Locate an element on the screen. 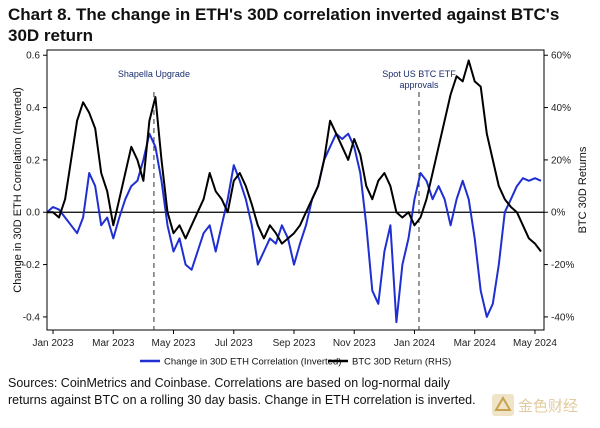  y-tick-label: 0.4 is located at coordinates (33, 108).